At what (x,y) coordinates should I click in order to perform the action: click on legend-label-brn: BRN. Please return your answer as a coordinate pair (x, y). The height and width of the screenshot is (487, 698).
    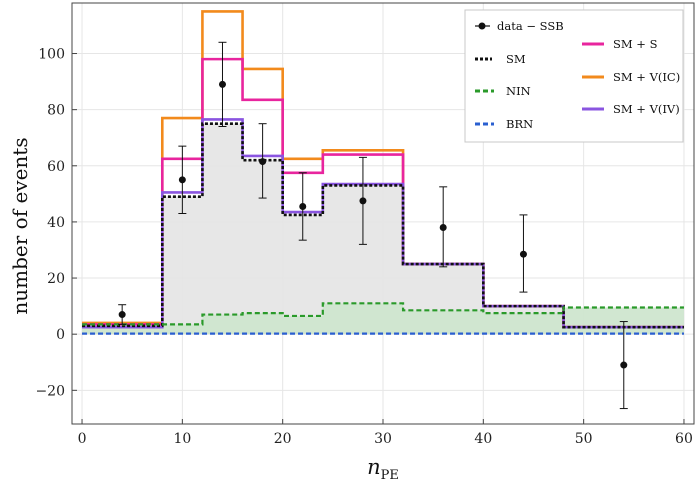
    Looking at the image, I should click on (519, 124).